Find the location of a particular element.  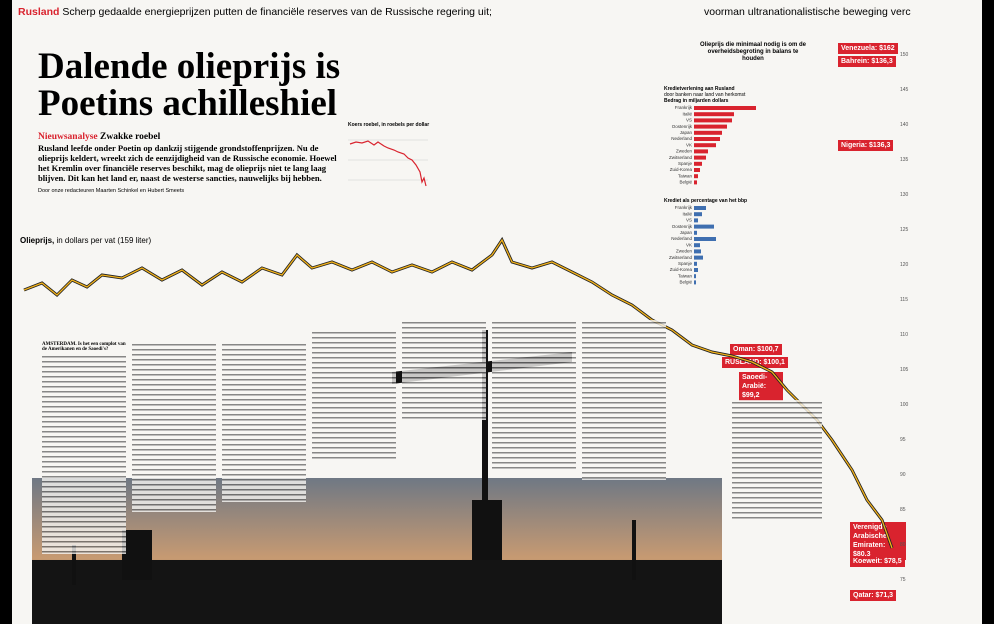

country-label: Nederland is located at coordinates (681, 238).